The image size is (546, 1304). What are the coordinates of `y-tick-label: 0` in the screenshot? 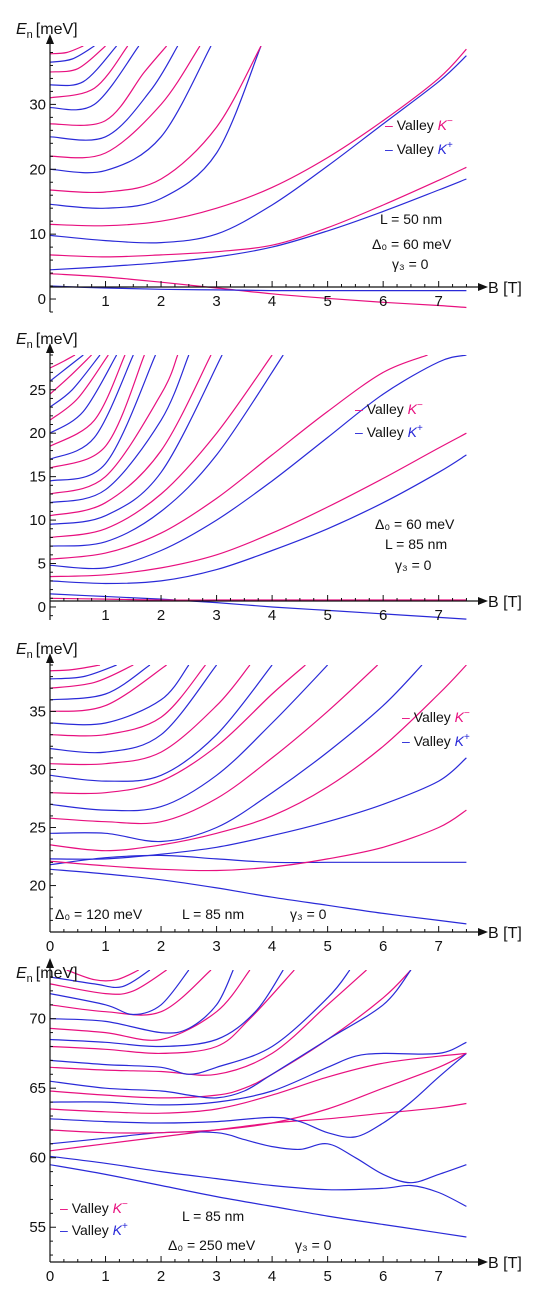 It's located at (42, 299).